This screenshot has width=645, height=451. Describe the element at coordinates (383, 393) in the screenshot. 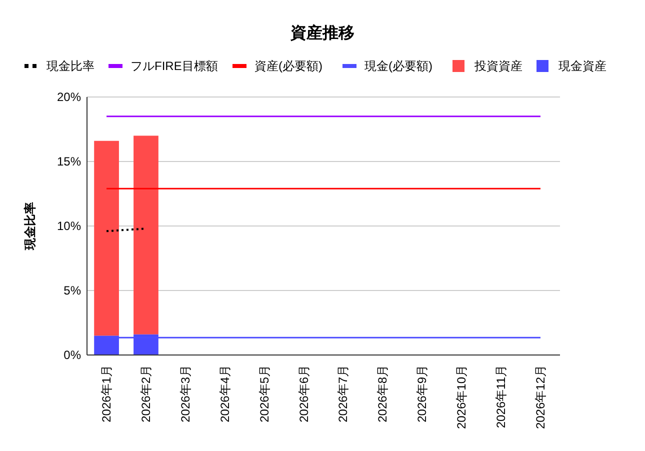

I see `x-tick-label: 2026年8月` at that location.